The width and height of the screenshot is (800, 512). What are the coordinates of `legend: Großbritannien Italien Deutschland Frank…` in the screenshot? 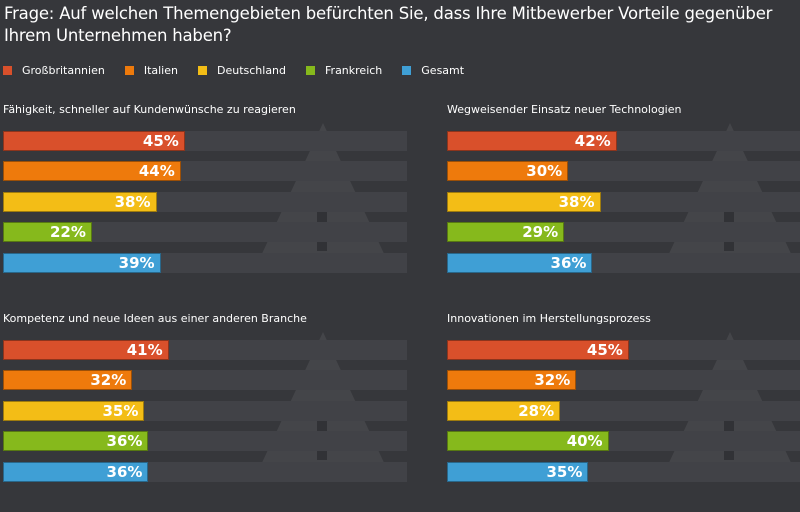 It's located at (243, 70).